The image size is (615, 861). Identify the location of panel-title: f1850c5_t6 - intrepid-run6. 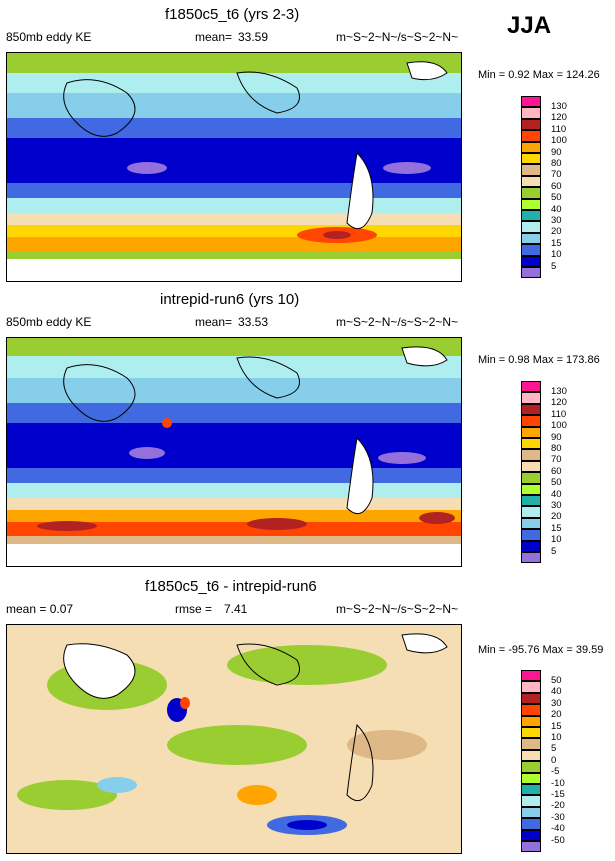
(231, 586).